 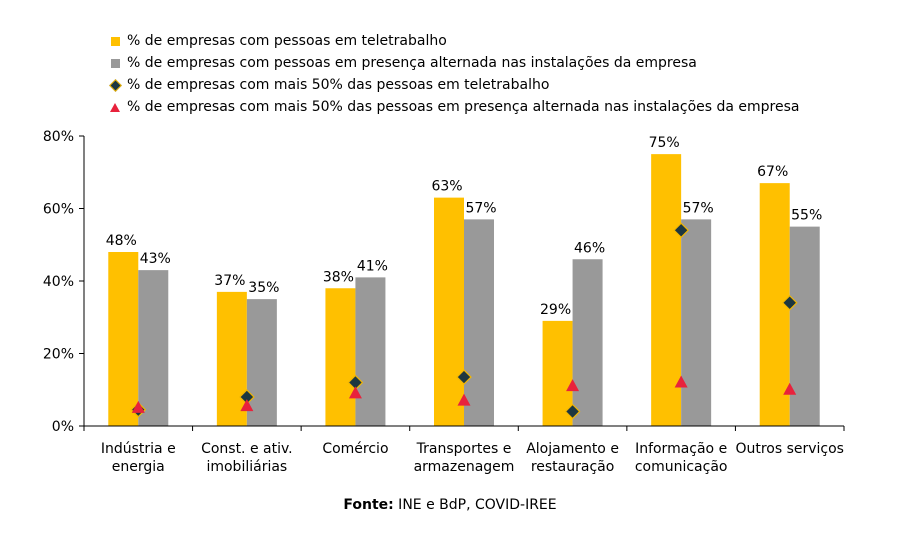 I want to click on data-label: 55%, so click(x=806, y=216).